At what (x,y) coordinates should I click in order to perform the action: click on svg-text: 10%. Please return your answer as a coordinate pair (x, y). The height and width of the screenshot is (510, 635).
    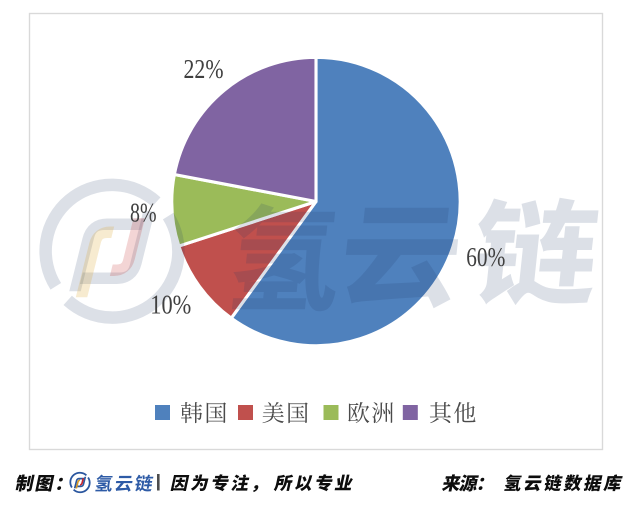
    Looking at the image, I should click on (170, 305).